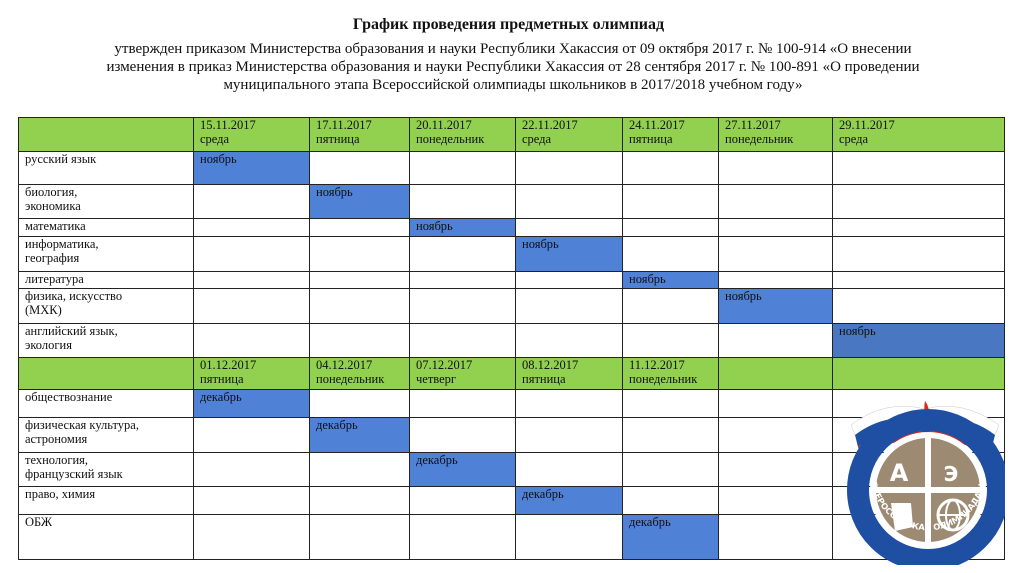 The width and height of the screenshot is (1017, 573). I want to click on date-header-cell: 08.12.2017 пятница, so click(569, 373).